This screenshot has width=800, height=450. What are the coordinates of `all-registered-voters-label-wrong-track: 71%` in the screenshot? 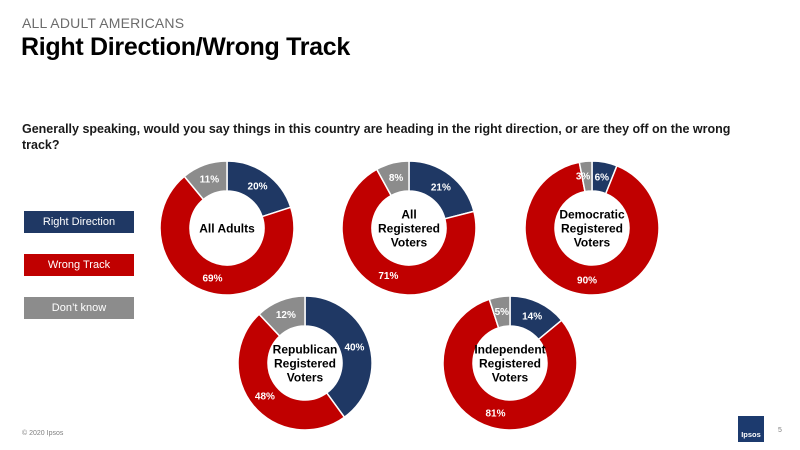 It's located at (388, 276).